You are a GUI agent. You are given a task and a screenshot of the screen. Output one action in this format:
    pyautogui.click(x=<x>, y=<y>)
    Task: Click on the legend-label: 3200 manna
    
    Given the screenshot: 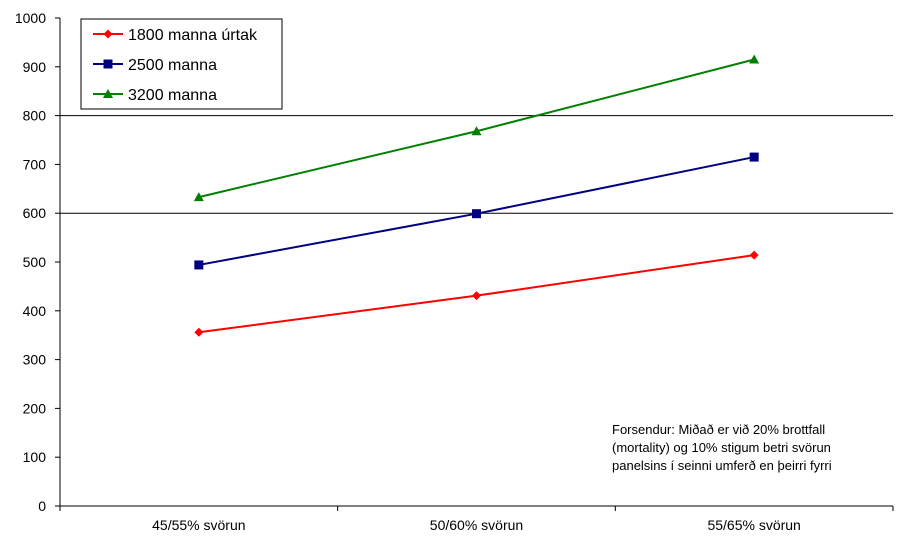 What is the action you would take?
    pyautogui.click(x=172, y=95)
    